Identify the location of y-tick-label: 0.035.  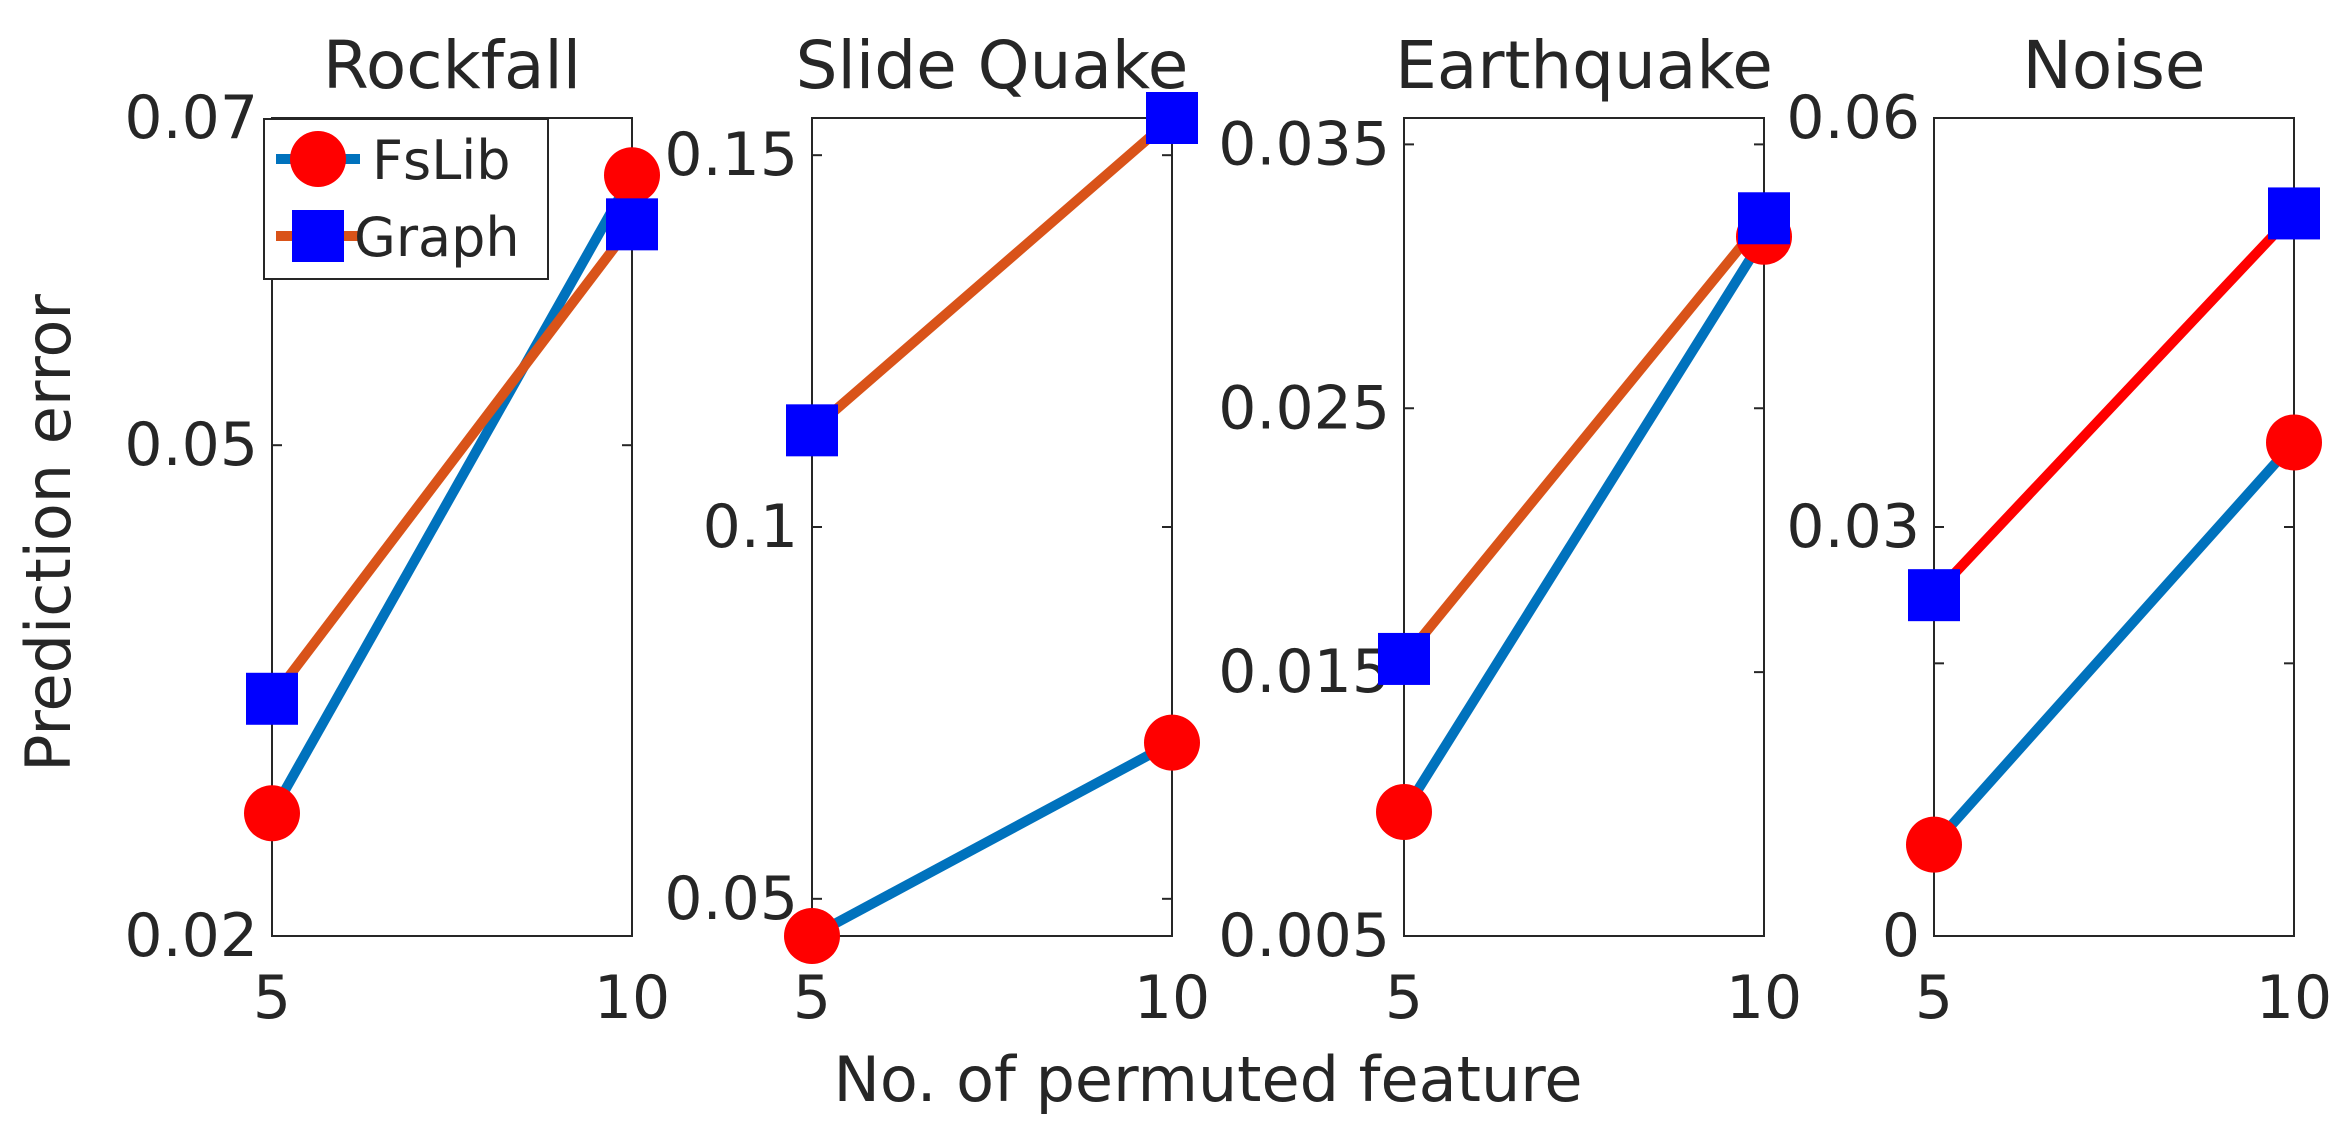
(1304, 144).